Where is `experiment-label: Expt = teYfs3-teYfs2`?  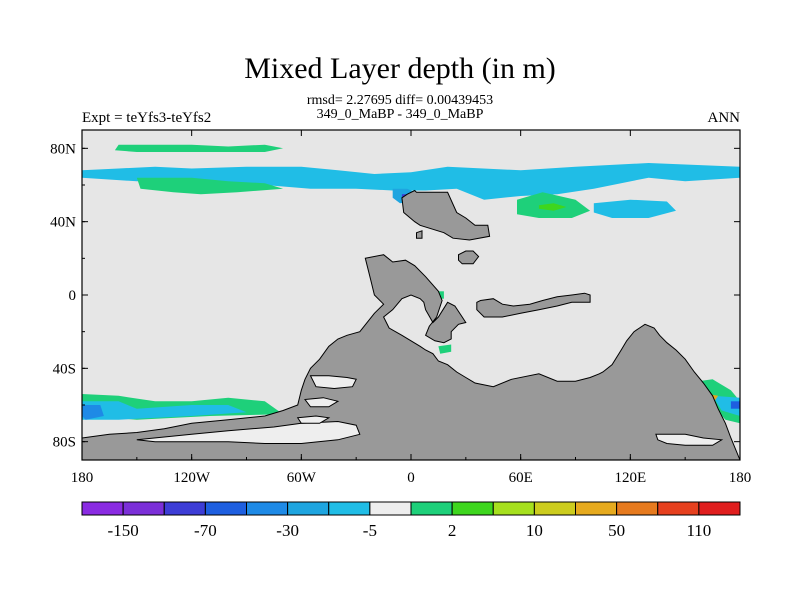 experiment-label: Expt = teYfs3-teYfs2 is located at coordinates (147, 118).